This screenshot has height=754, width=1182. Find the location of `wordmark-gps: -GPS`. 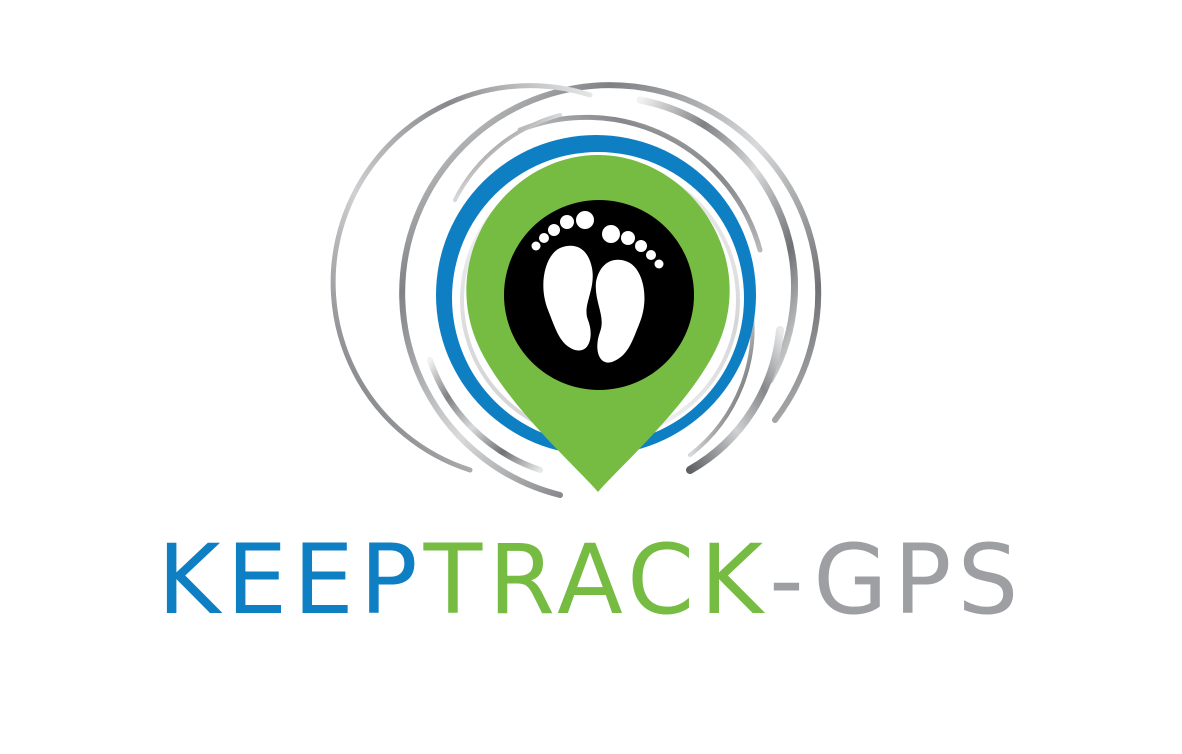

wordmark-gps: -GPS is located at coordinates (897, 580).